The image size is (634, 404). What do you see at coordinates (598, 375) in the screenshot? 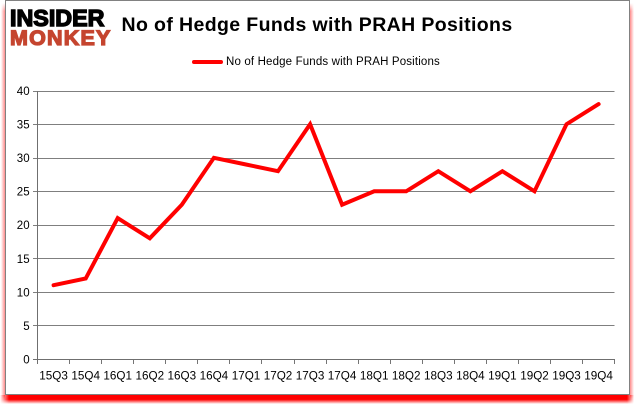
I see `svg-text: 19Q4` at bounding box center [598, 375].